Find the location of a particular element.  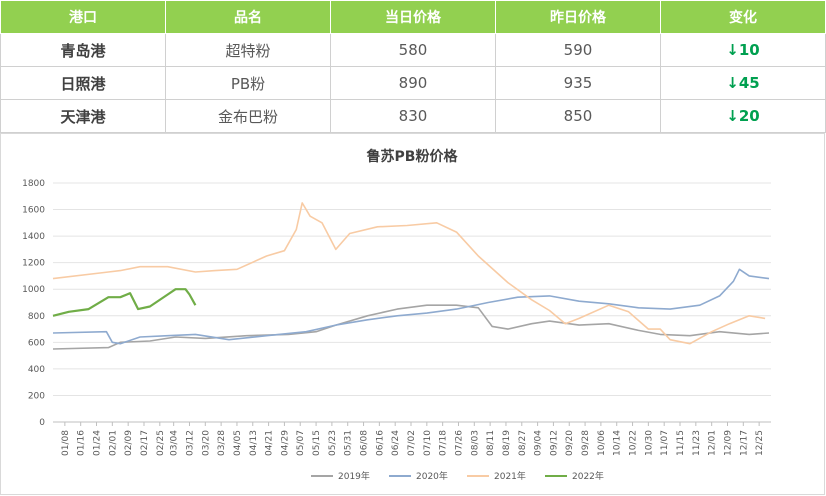

y-tick-label: 400 is located at coordinates (36, 370).